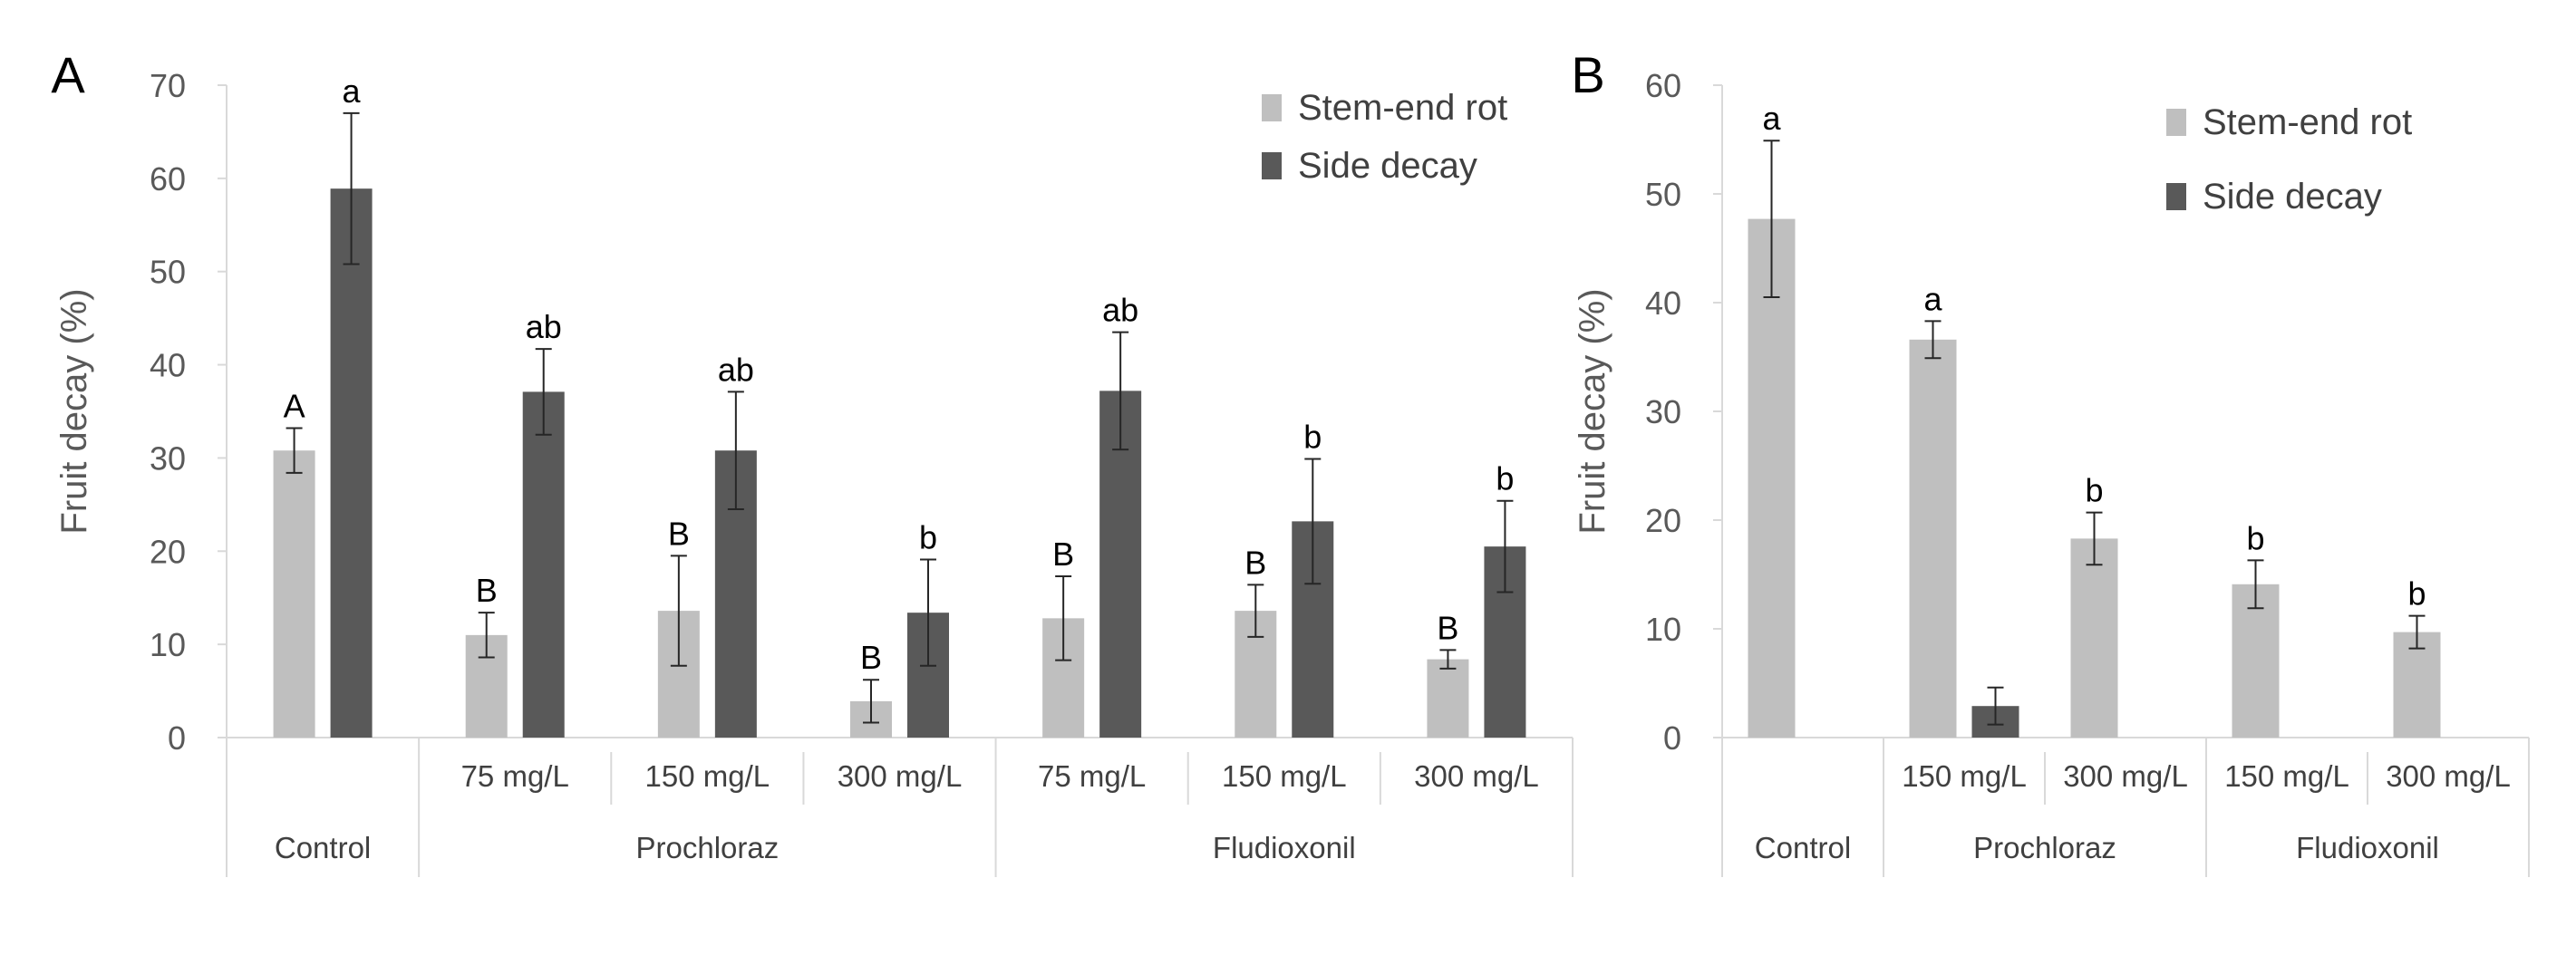  I want to click on panel-label: B, so click(1587, 74).